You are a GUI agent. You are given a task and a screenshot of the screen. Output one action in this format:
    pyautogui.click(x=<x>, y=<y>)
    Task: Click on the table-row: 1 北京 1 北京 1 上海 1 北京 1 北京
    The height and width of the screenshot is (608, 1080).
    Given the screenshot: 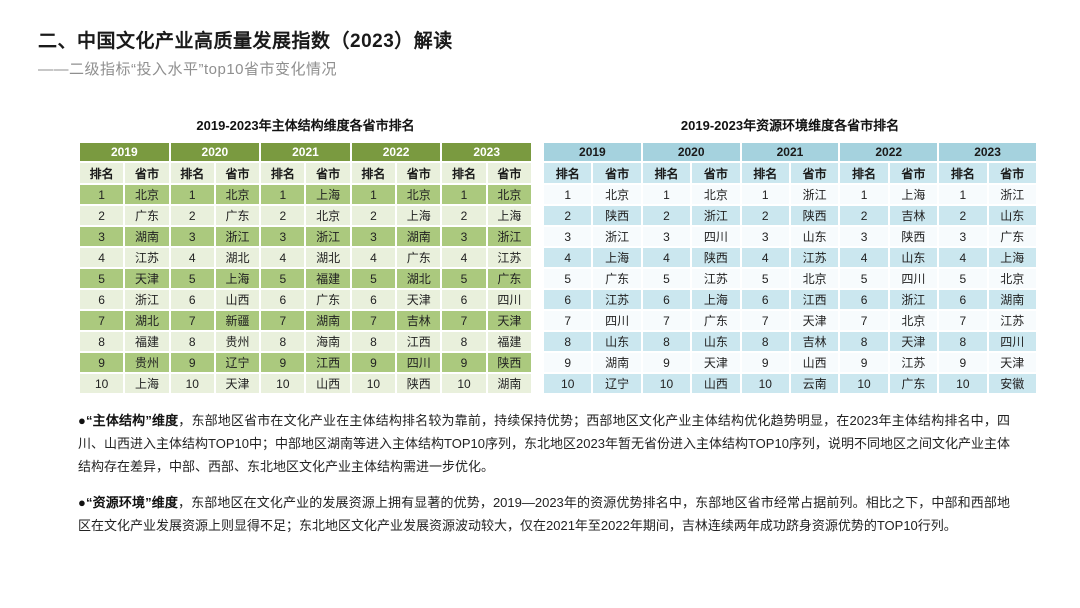 What is the action you would take?
    pyautogui.click(x=305, y=194)
    